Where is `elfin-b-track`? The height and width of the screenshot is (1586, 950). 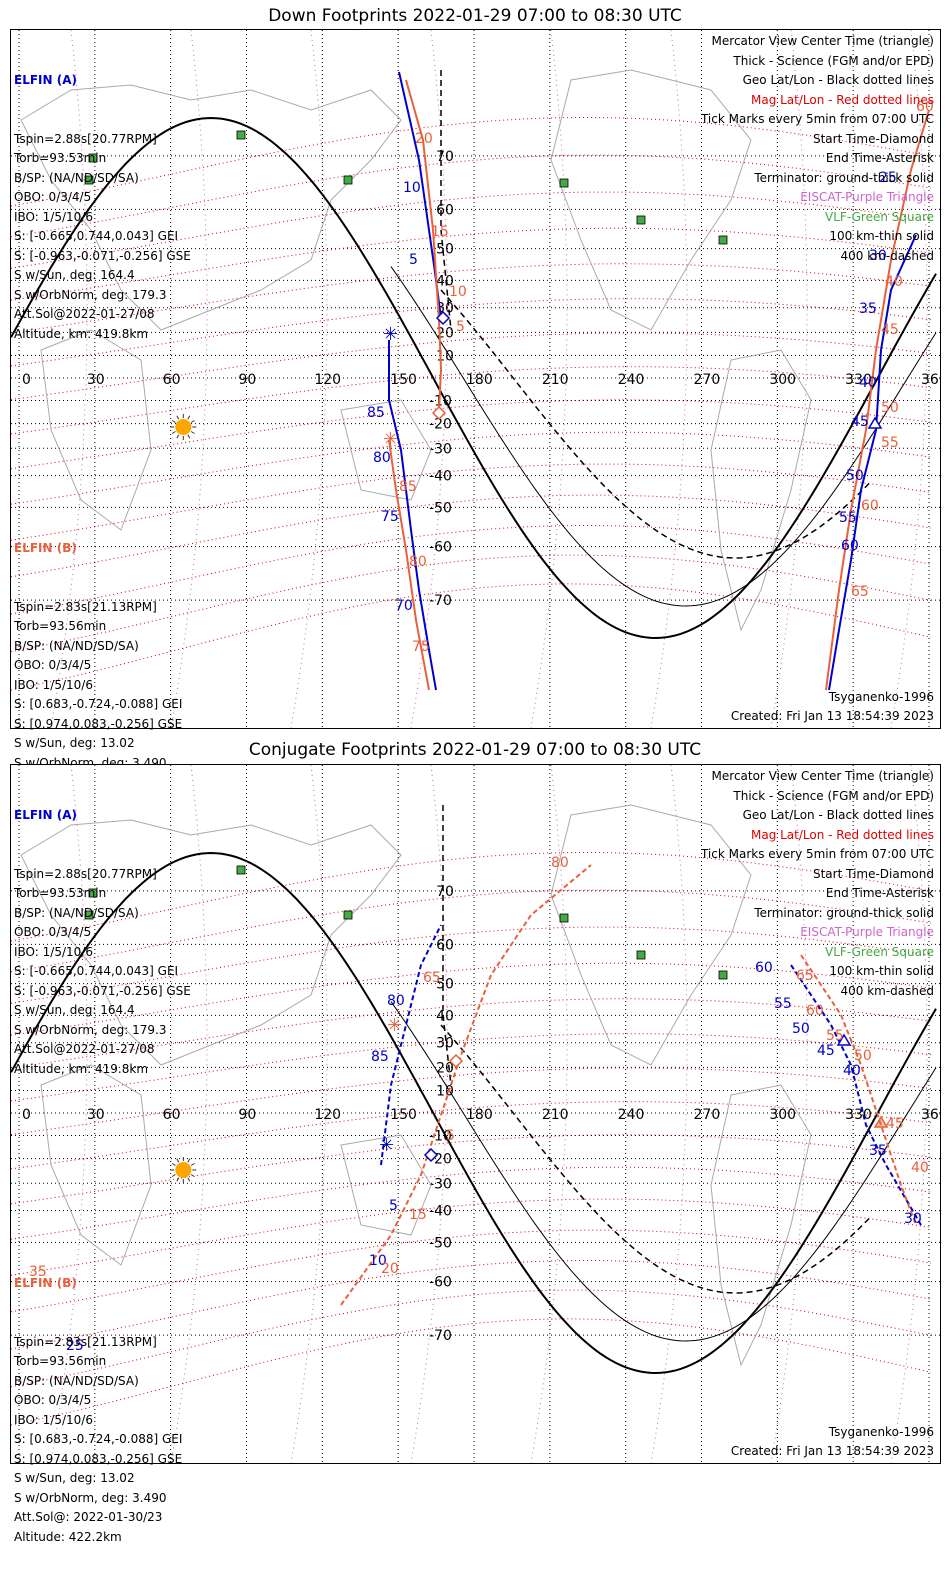 elfin-b-track is located at coordinates (466, 1085).